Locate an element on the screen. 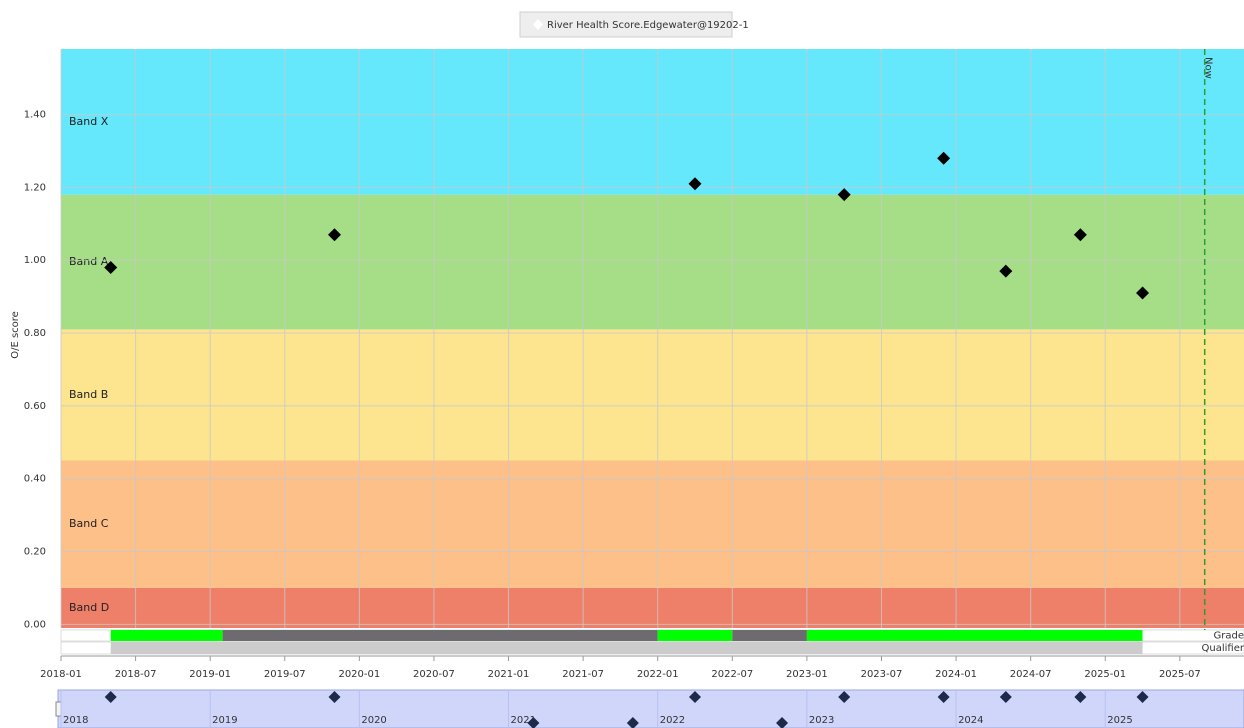 This screenshot has height=728, width=1244. navigator-year: 2019 is located at coordinates (224, 720).